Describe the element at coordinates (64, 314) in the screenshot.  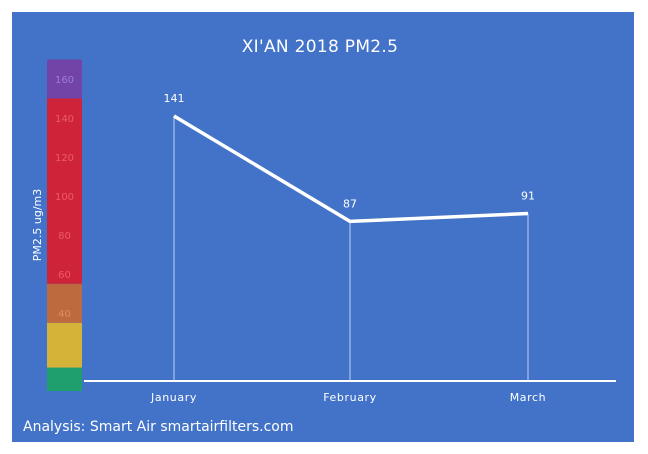
I see `scale-tick-label: 40` at that location.